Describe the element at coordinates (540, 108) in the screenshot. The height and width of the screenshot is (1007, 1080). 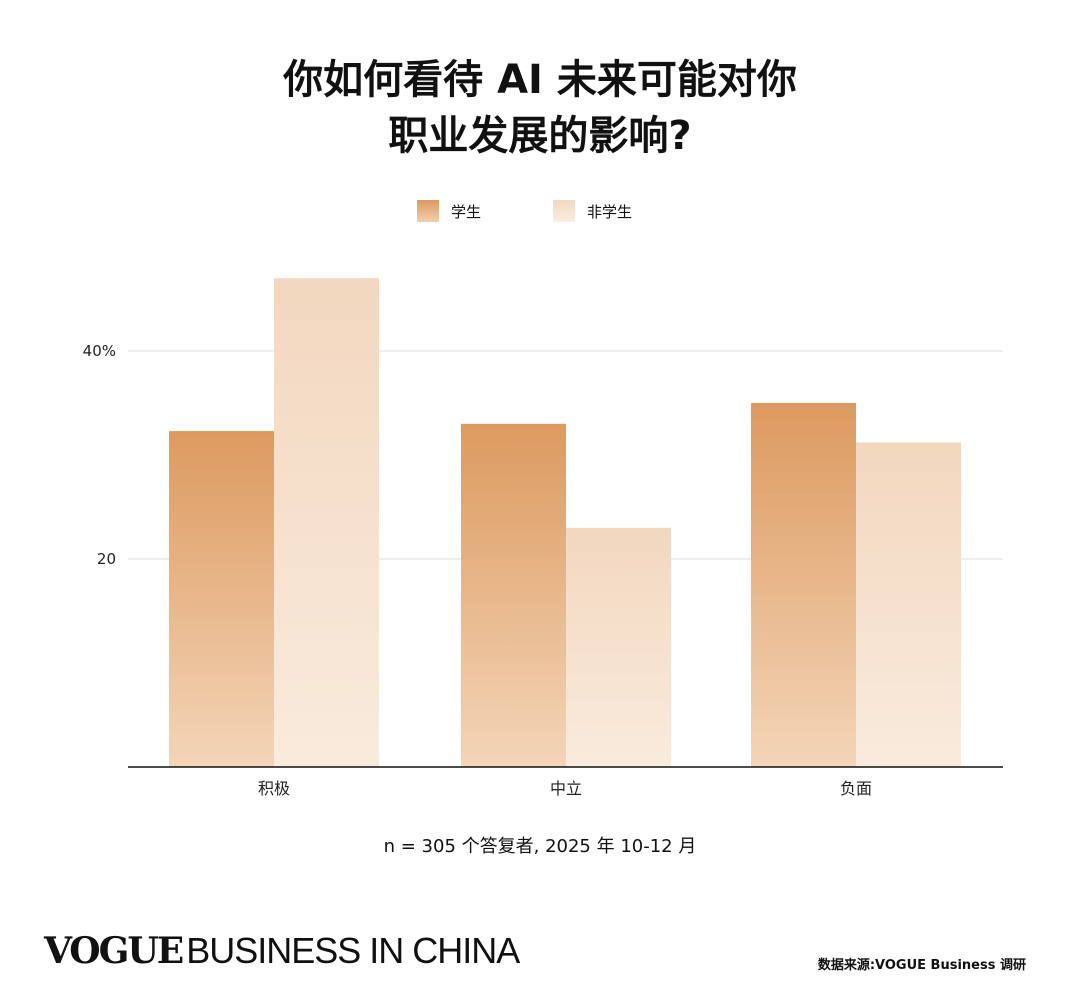
I see `chart-title: 你如何看待 AI 未来可能对你 职业发展的影响?` at that location.